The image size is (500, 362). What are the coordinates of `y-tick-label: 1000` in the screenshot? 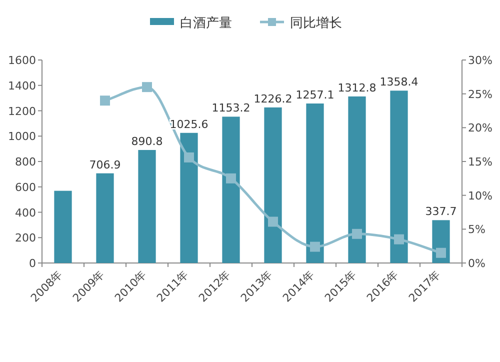 It's located at (22, 137).